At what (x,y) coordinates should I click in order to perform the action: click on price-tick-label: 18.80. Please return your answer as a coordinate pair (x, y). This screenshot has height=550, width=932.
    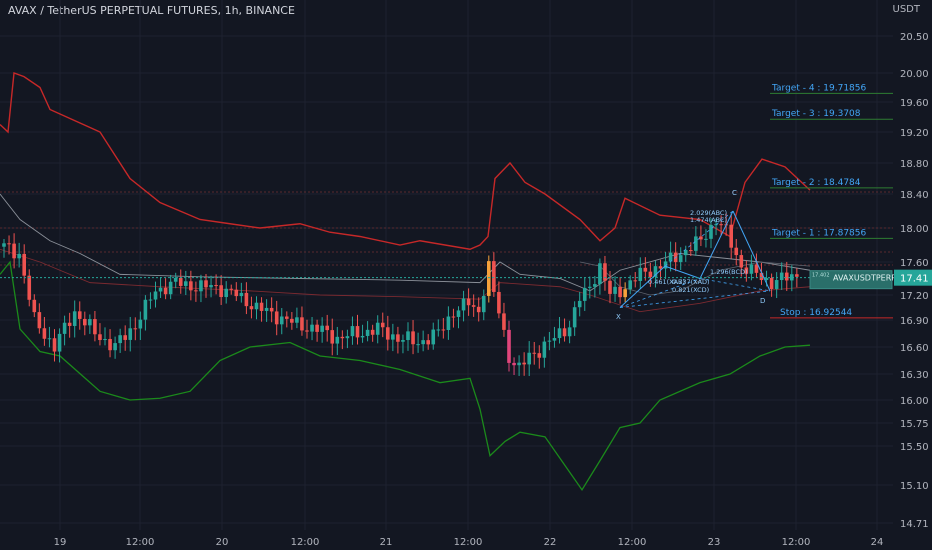
    Looking at the image, I should click on (914, 164).